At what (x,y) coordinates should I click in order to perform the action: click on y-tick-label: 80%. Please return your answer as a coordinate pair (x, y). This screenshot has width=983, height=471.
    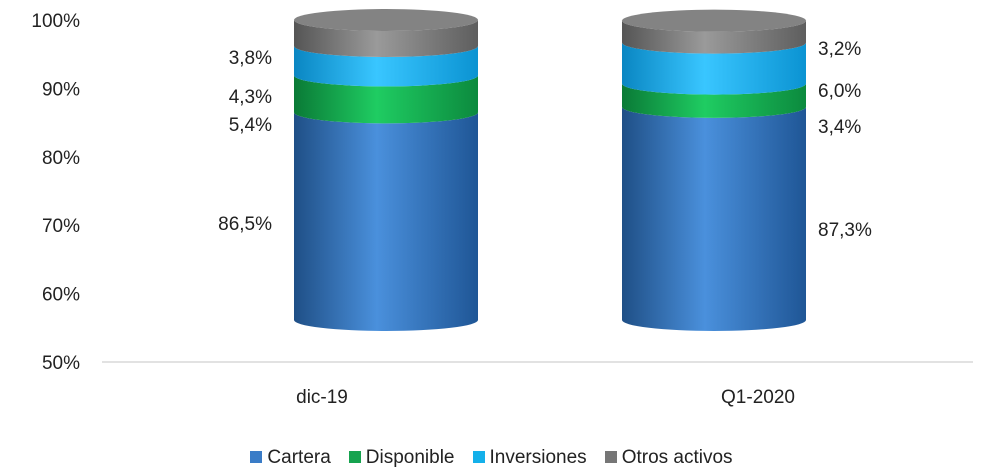
    Looking at the image, I should click on (61, 158).